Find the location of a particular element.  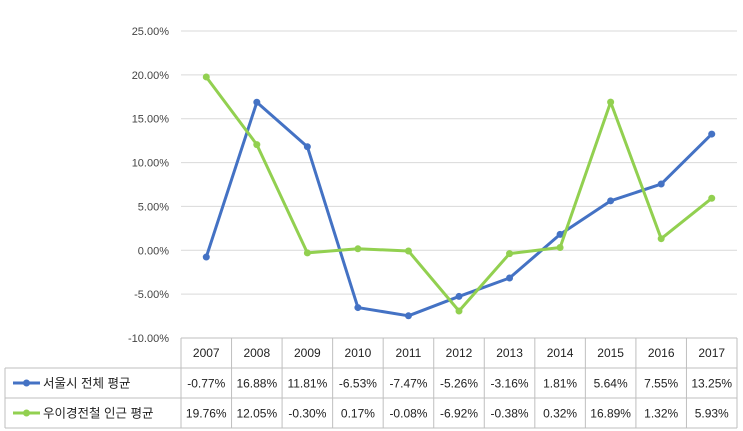

y-tick-label: 15.00% is located at coordinates (151, 120).